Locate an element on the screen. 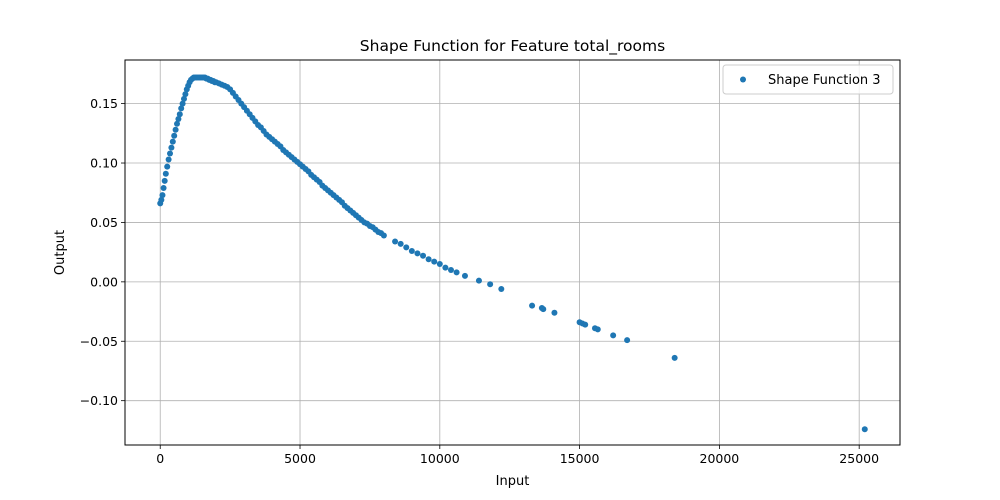 This screenshot has width=1000, height=500. y-tick-label: 0.00 is located at coordinates (104, 281).